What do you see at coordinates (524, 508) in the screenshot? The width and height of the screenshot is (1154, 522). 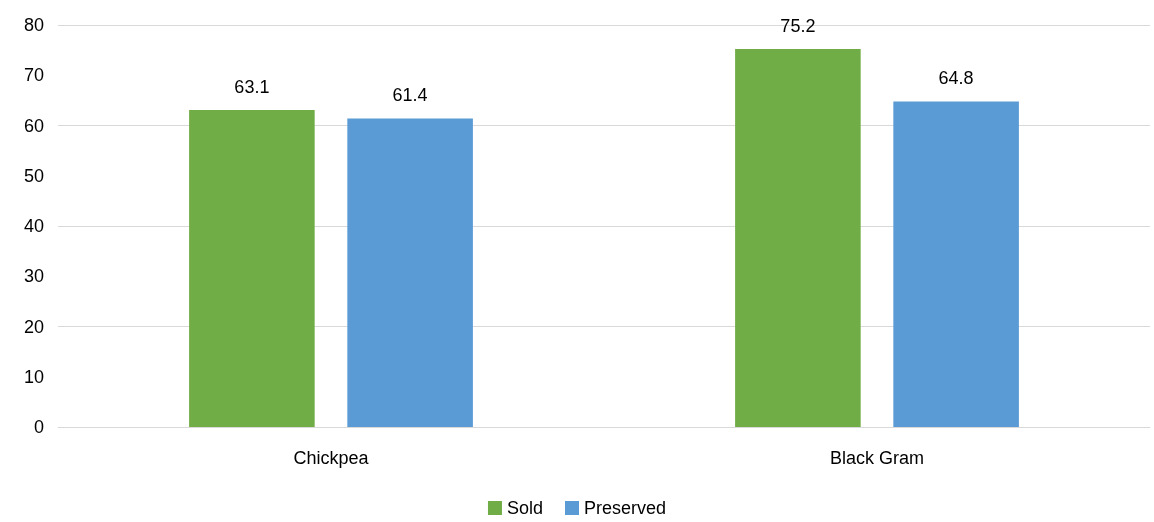 I see `legend-label: Sold` at bounding box center [524, 508].